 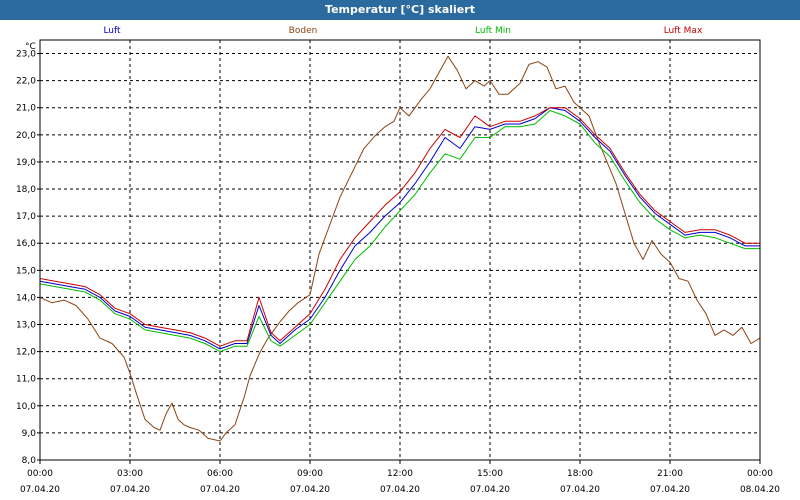 What do you see at coordinates (310, 474) in the screenshot?
I see `x-tick-time: 09:00` at bounding box center [310, 474].